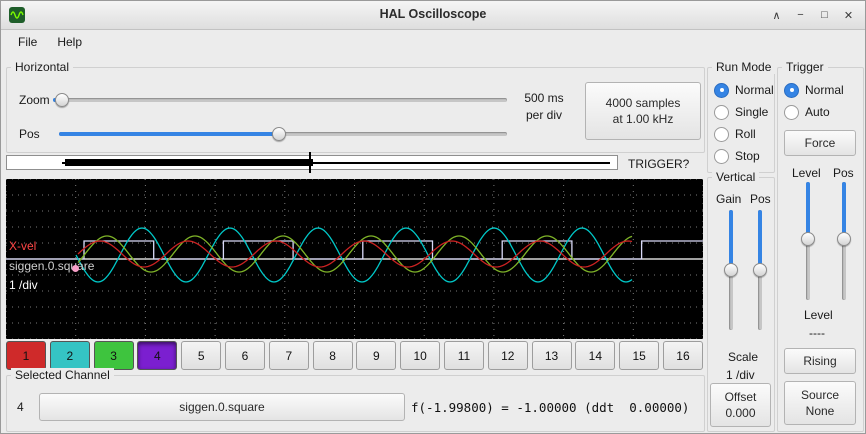  I want to click on radio-label: Single, so click(752, 112).